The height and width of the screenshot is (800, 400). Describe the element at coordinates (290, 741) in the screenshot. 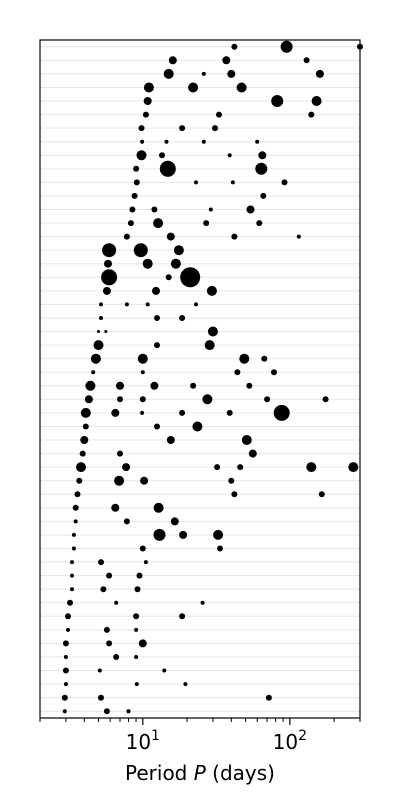

I see `x-tick-label: 10²` at that location.